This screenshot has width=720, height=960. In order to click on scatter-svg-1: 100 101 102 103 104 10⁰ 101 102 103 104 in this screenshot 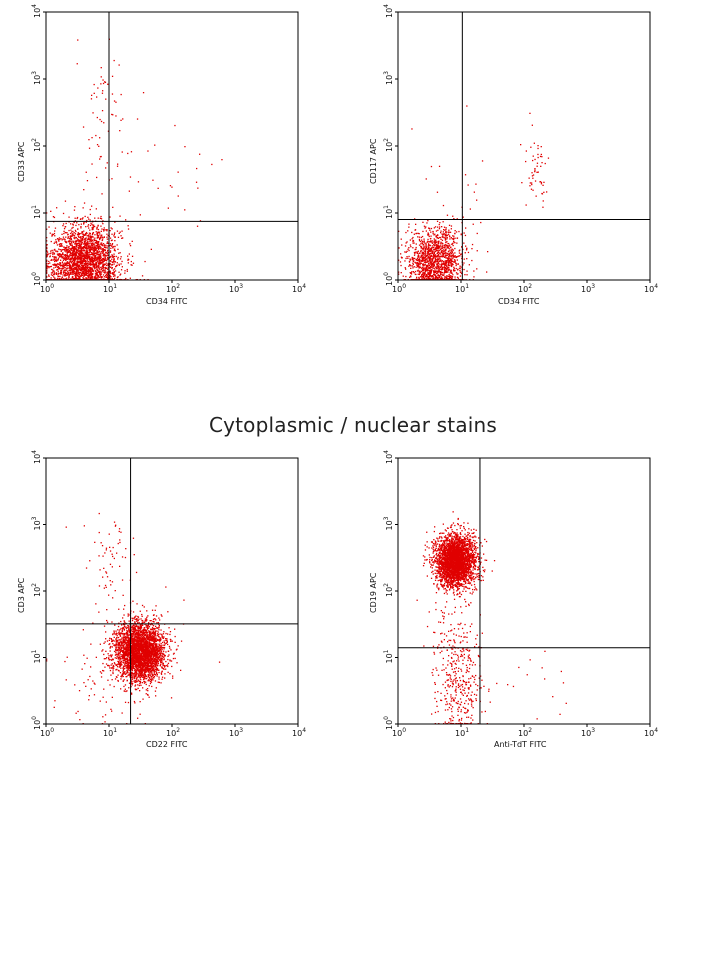, I will do `click(168, 149)`.